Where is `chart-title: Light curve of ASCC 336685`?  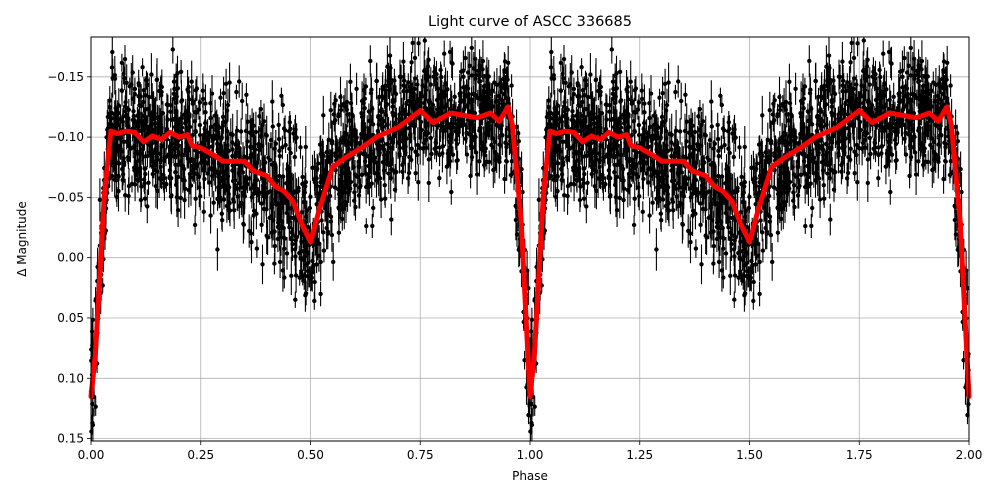 chart-title: Light curve of ASCC 336685 is located at coordinates (530, 22).